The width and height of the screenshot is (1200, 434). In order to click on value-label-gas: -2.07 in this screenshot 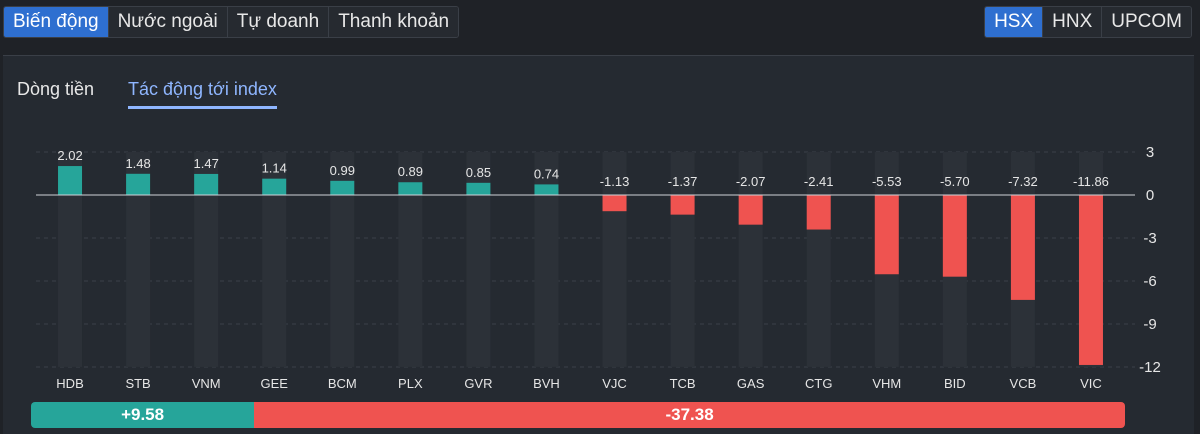, I will do `click(751, 181)`.